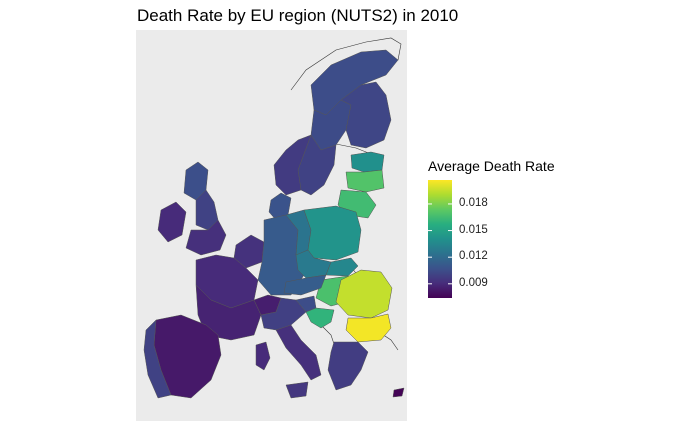 The width and height of the screenshot is (700, 432). What do you see at coordinates (263, 356) in the screenshot?
I see `region-sardinia` at bounding box center [263, 356].